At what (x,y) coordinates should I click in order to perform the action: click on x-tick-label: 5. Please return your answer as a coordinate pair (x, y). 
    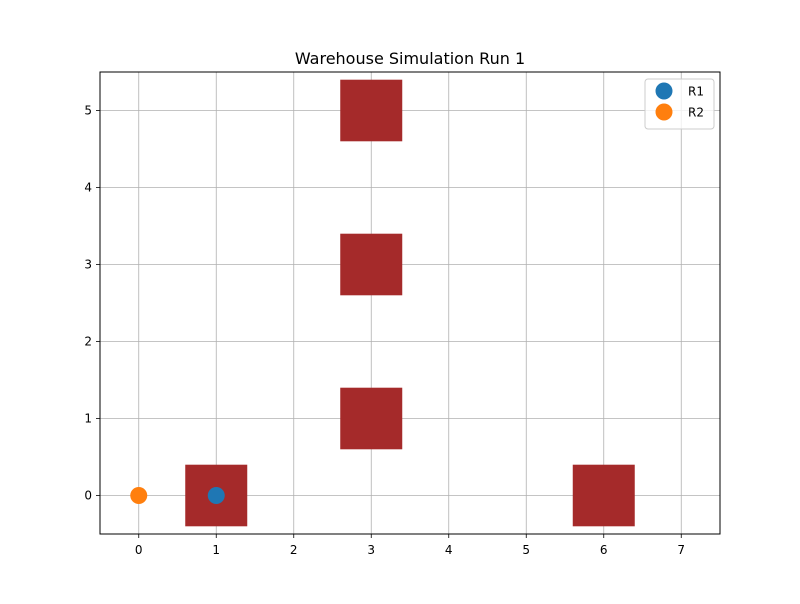
    Looking at the image, I should click on (526, 550).